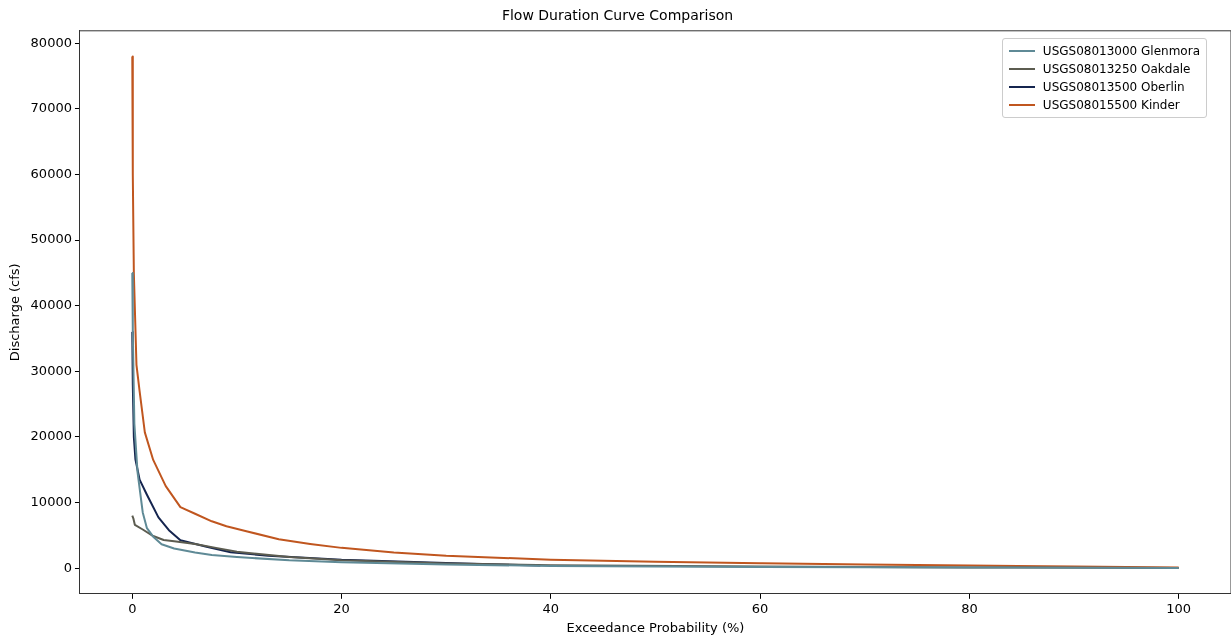  Describe the element at coordinates (51, 239) in the screenshot. I see `y-tick-label: 50000` at that location.